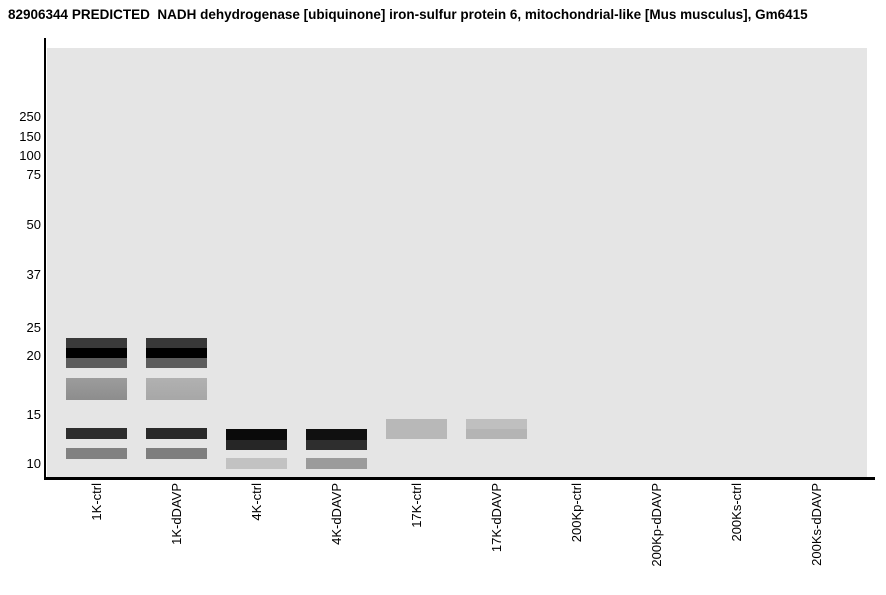 The image size is (886, 595). What do you see at coordinates (33, 463) in the screenshot?
I see `y-tick-label: 10` at bounding box center [33, 463].